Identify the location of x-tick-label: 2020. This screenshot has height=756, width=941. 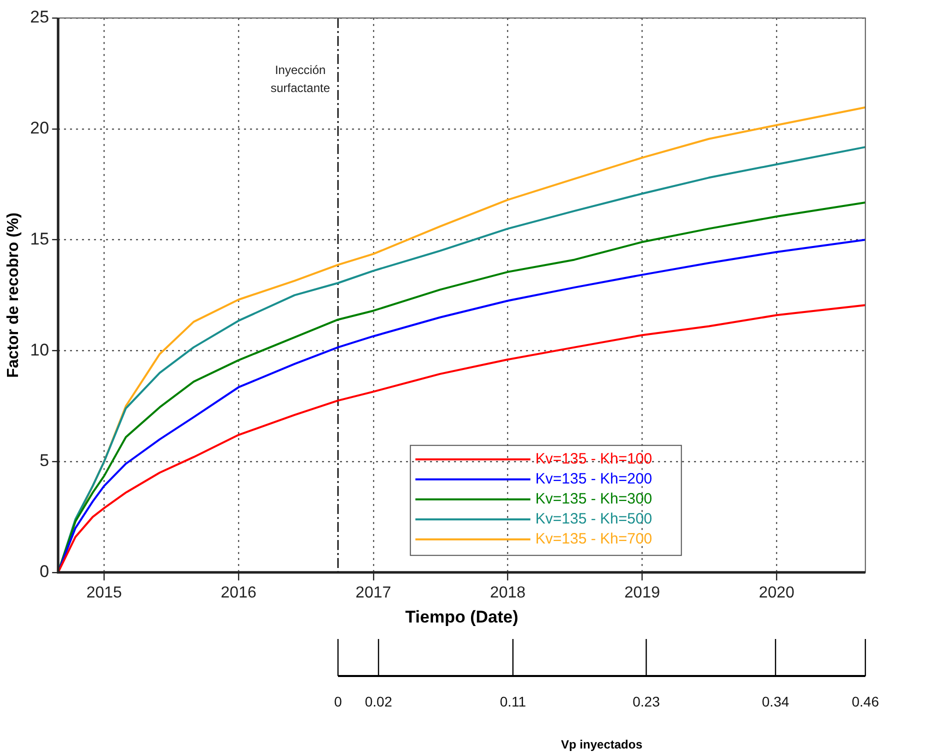
(776, 593).